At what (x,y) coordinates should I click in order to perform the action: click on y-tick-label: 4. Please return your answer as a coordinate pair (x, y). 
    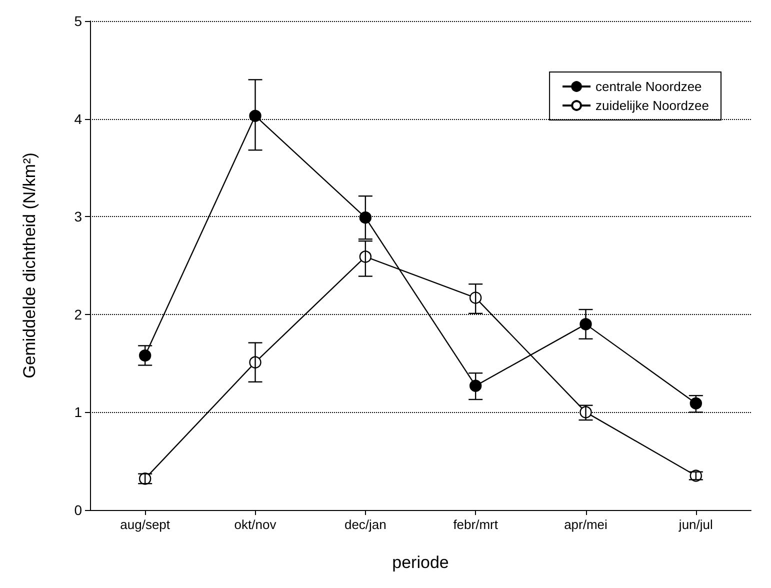
    Looking at the image, I should click on (78, 118).